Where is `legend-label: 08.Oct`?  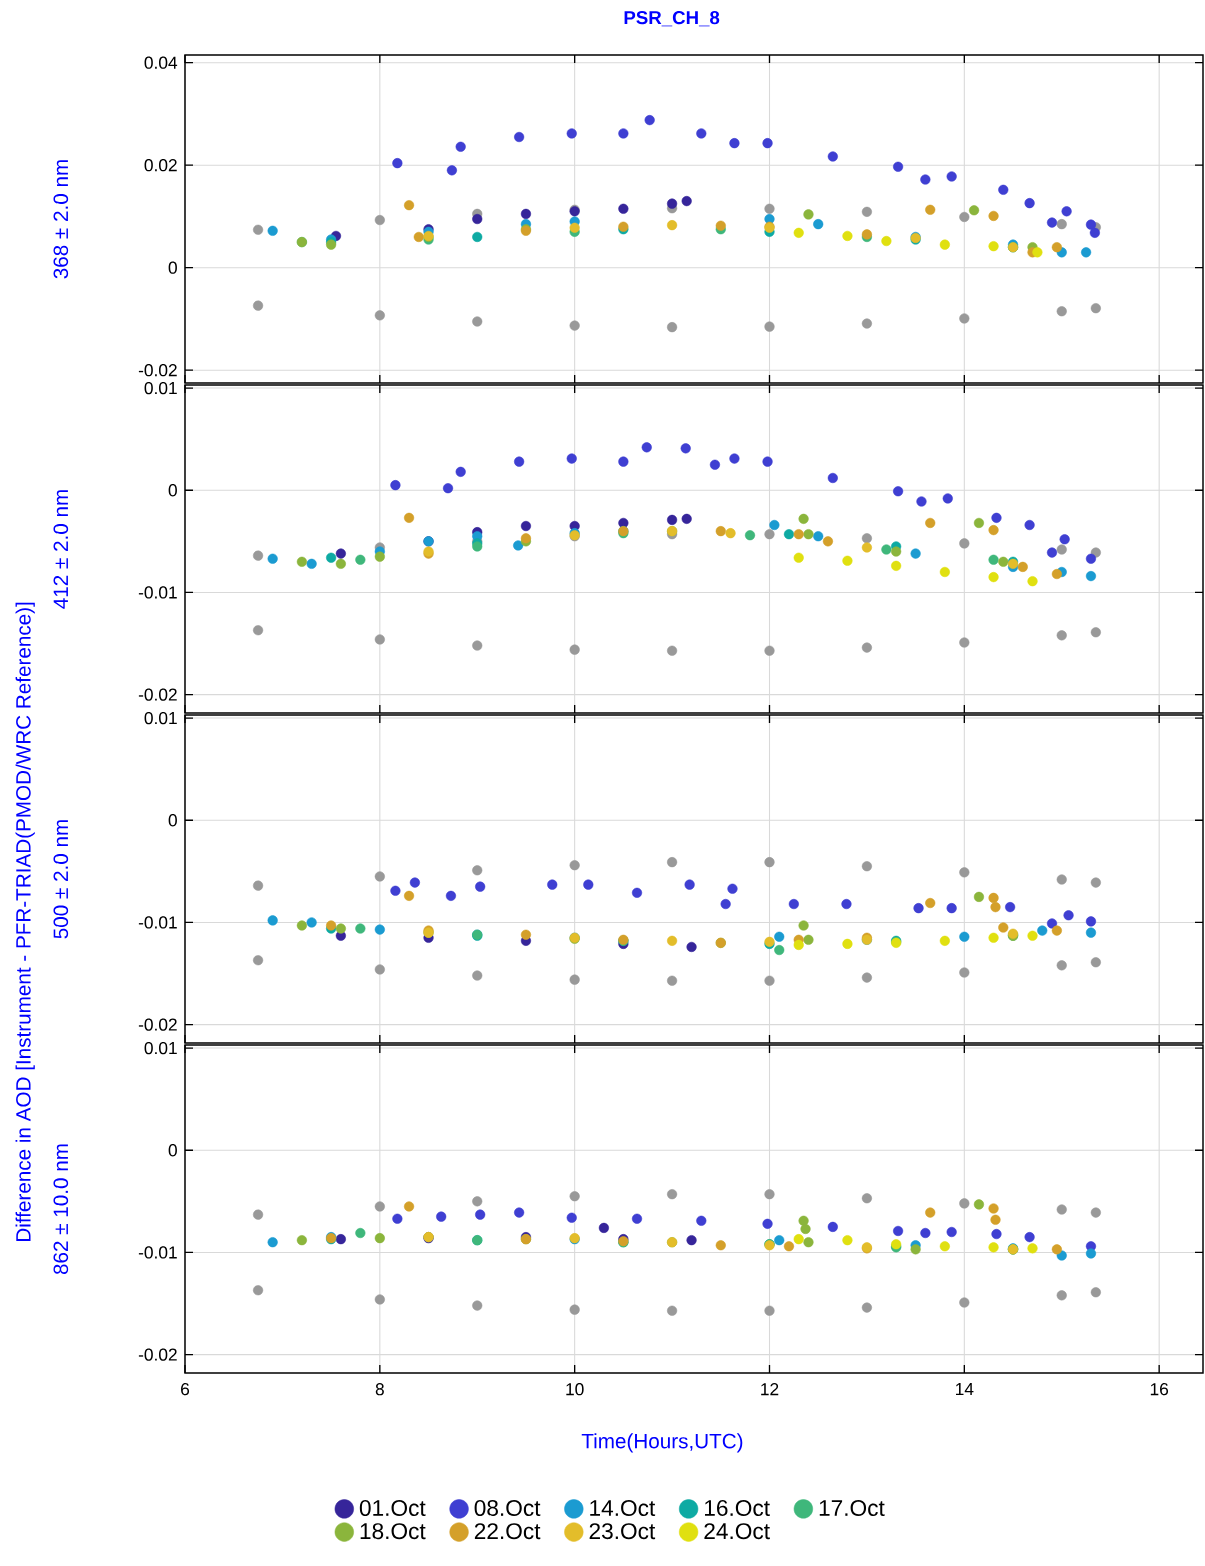 legend-label: 08.Oct is located at coordinates (507, 1508).